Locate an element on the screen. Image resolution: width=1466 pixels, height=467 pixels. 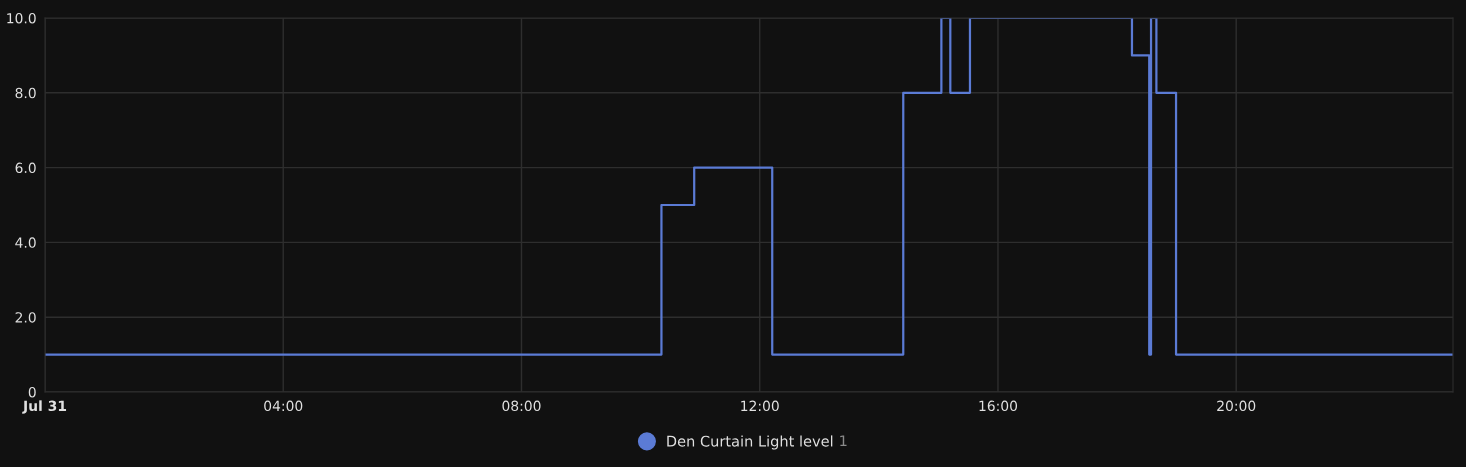
x-tick-label: 04:00 is located at coordinates (283, 406).